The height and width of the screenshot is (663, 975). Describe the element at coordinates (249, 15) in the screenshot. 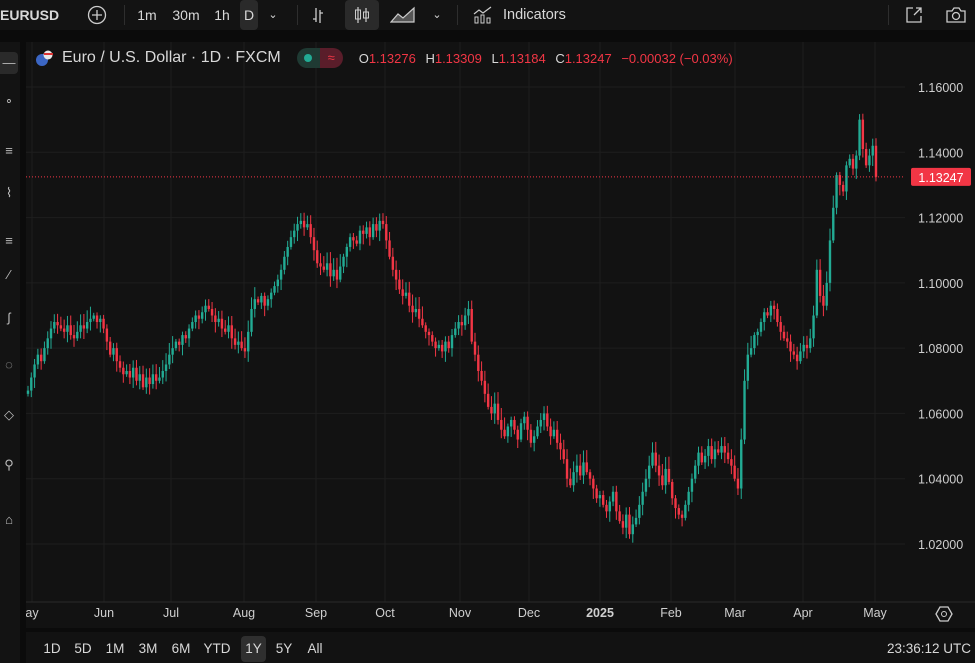

I see `interval-d: D` at that location.